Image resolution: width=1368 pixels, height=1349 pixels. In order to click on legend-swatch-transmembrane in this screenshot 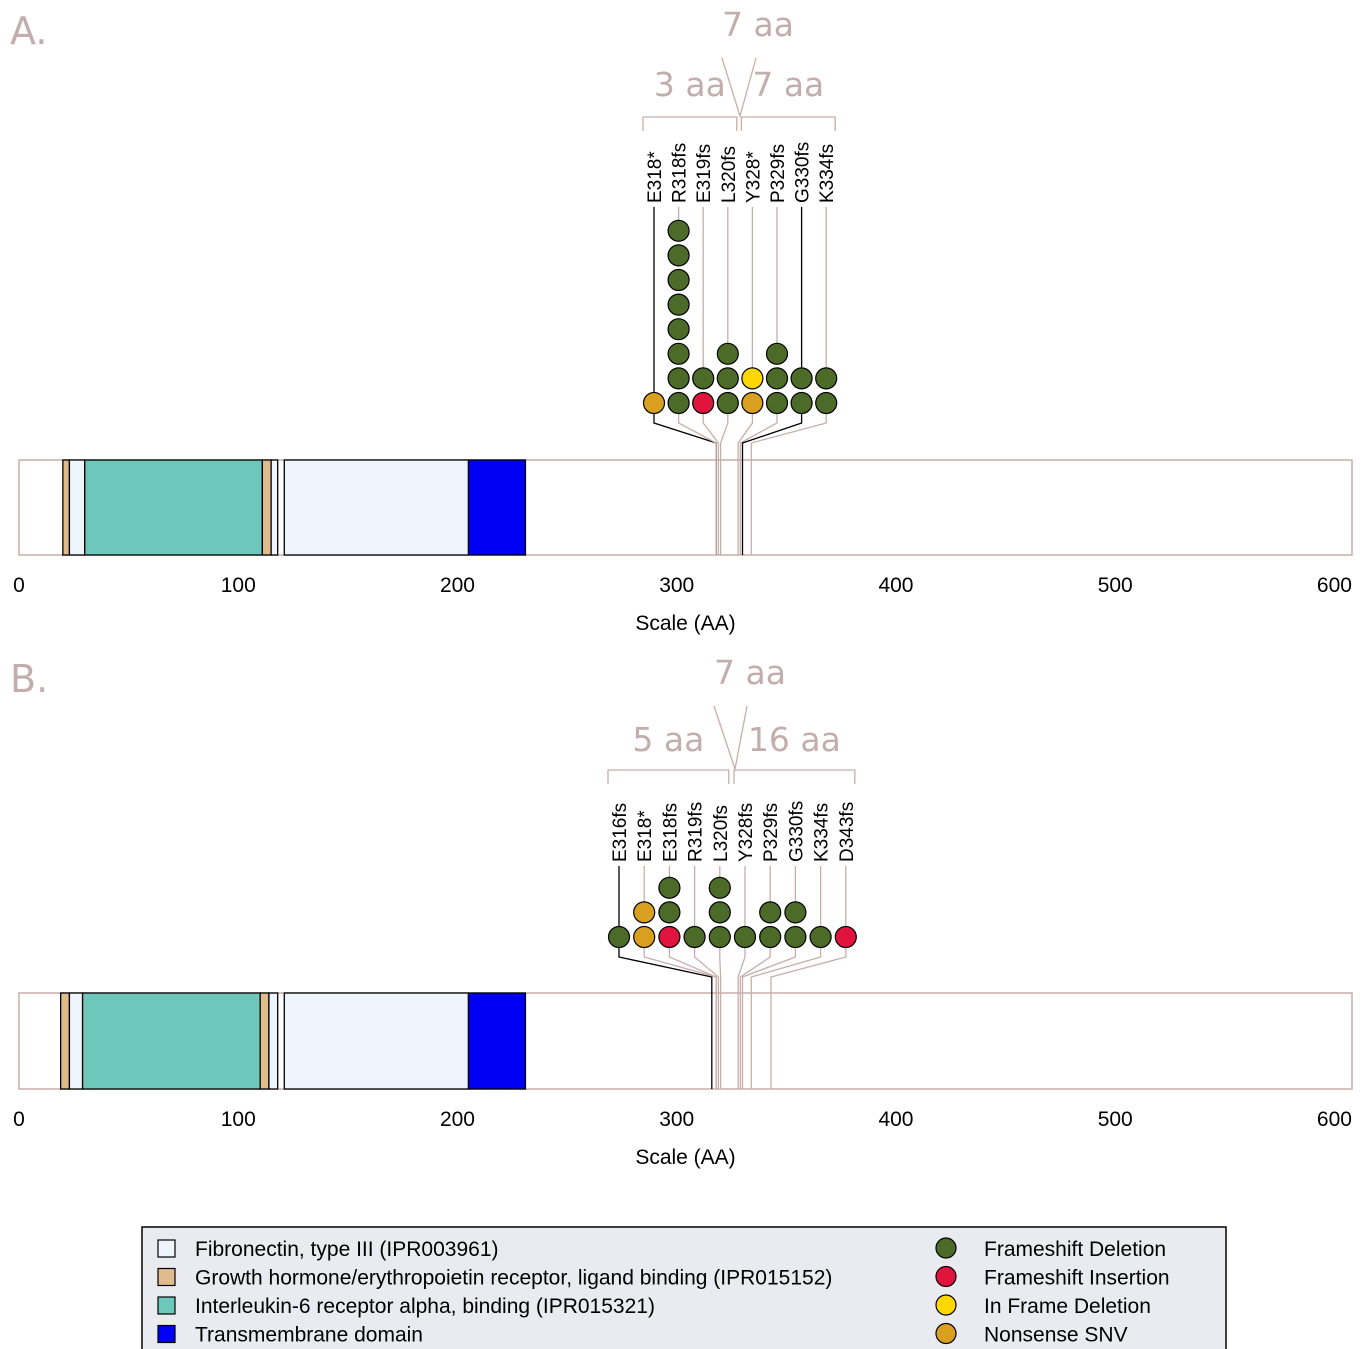, I will do `click(166, 1334)`.